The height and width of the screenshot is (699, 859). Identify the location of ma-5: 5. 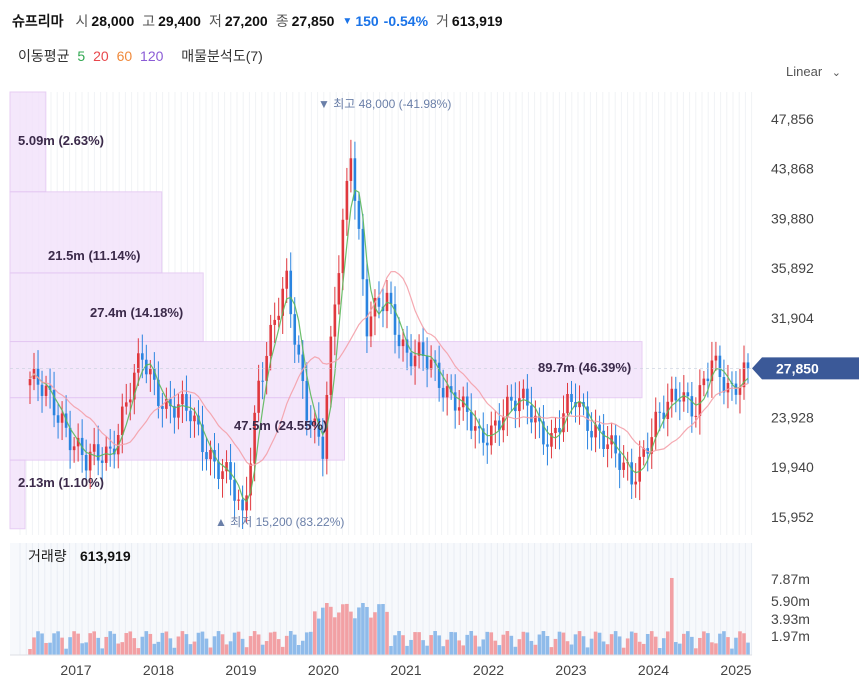
(81, 56).